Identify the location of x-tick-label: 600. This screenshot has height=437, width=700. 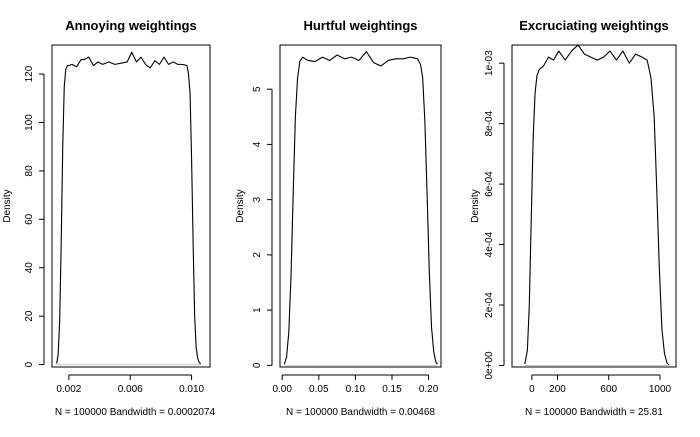
(608, 389).